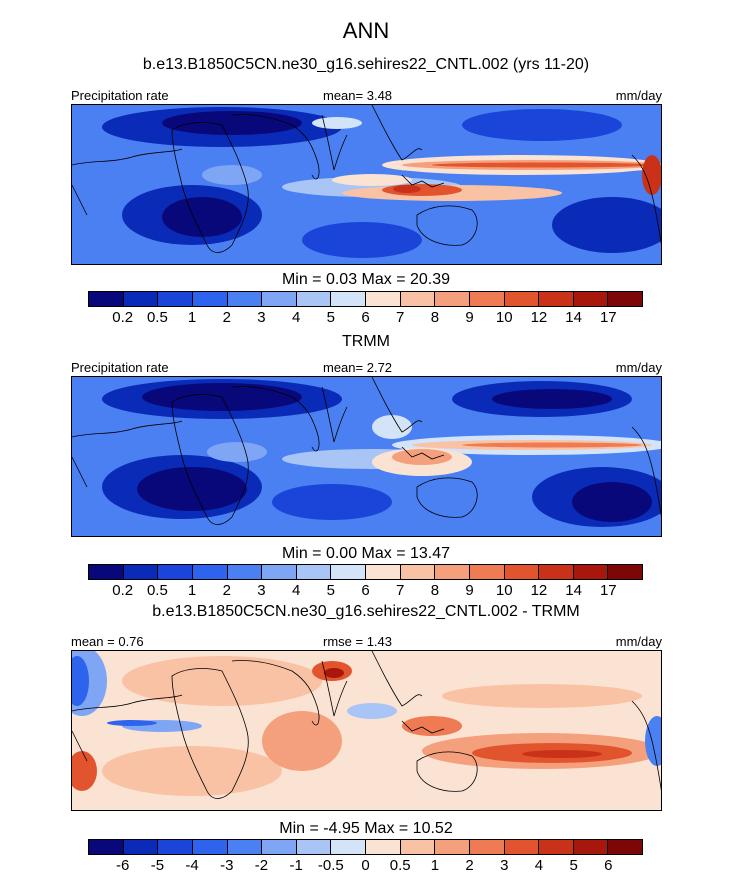 The width and height of the screenshot is (732, 877). Describe the element at coordinates (120, 367) in the screenshot. I see `panel-2-variable-label: Precipitation rate` at that location.